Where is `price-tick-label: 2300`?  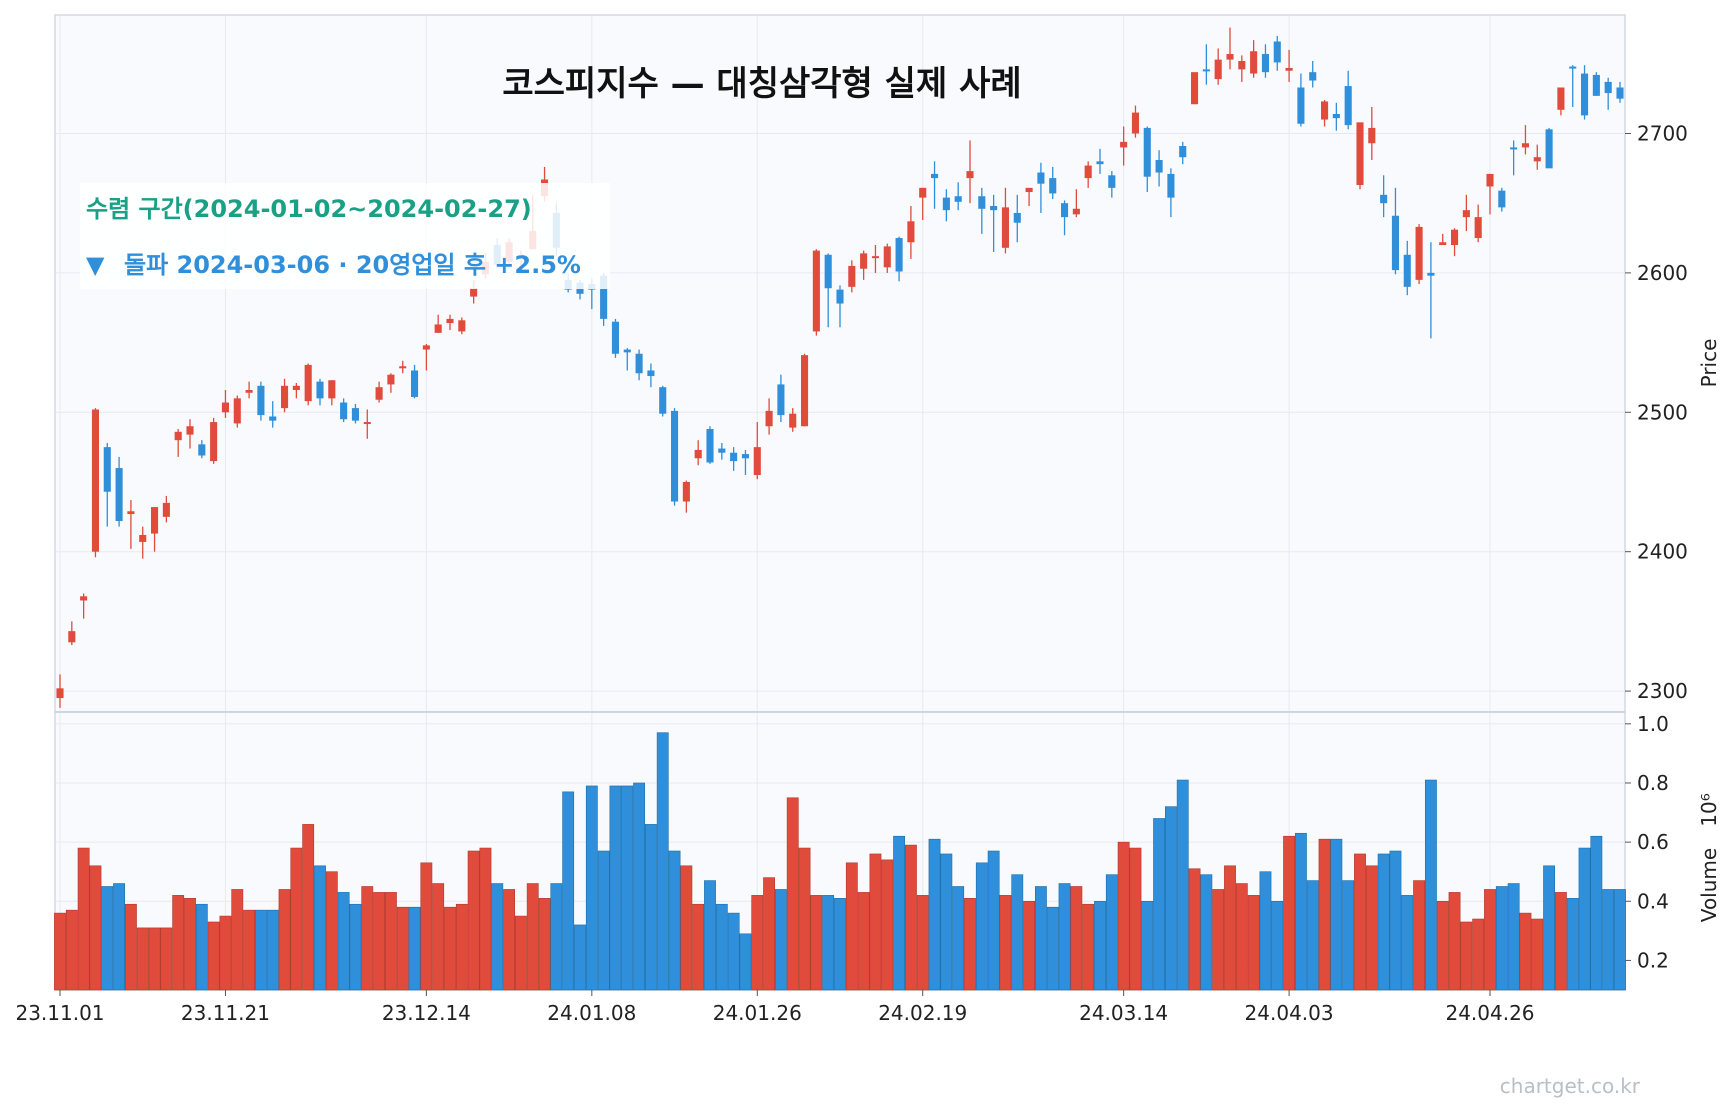 price-tick-label: 2300 is located at coordinates (1662, 691).